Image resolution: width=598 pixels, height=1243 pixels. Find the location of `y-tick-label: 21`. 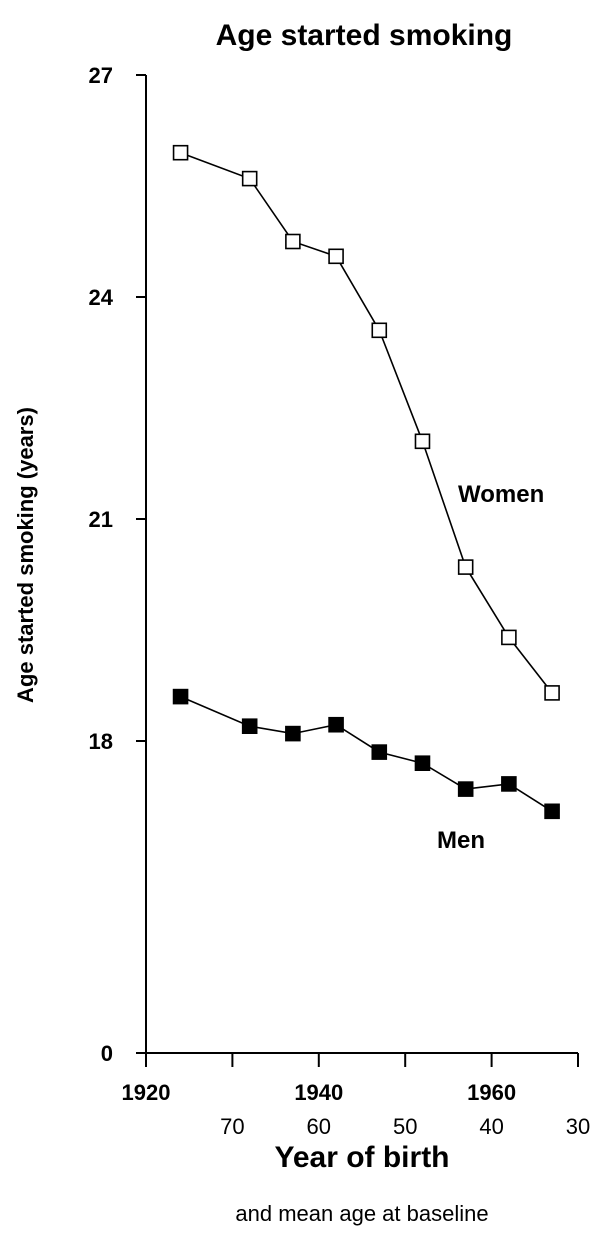

y-tick-label: 21 is located at coordinates (101, 519).